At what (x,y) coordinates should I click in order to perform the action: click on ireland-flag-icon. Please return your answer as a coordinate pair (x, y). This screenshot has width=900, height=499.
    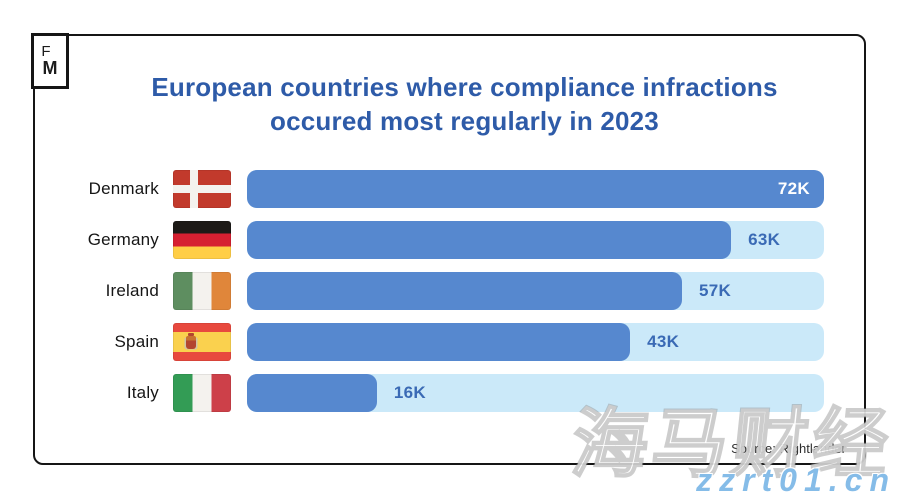
    Looking at the image, I should click on (202, 291).